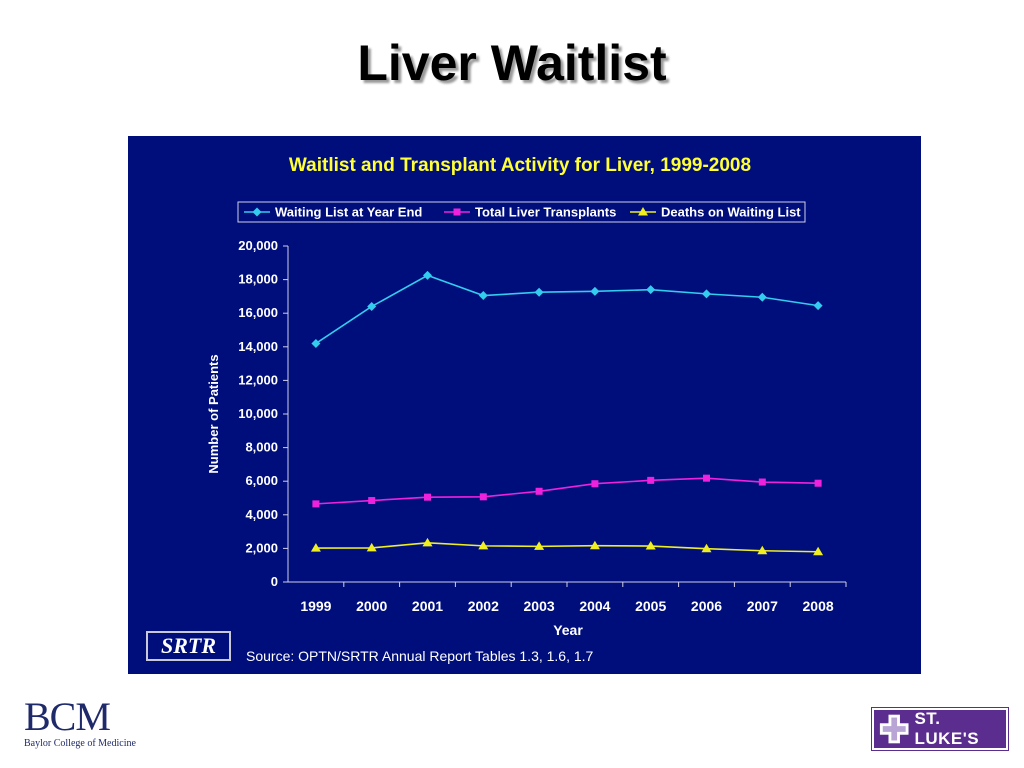  I want to click on y-tick-label: 20,000, so click(258, 245).